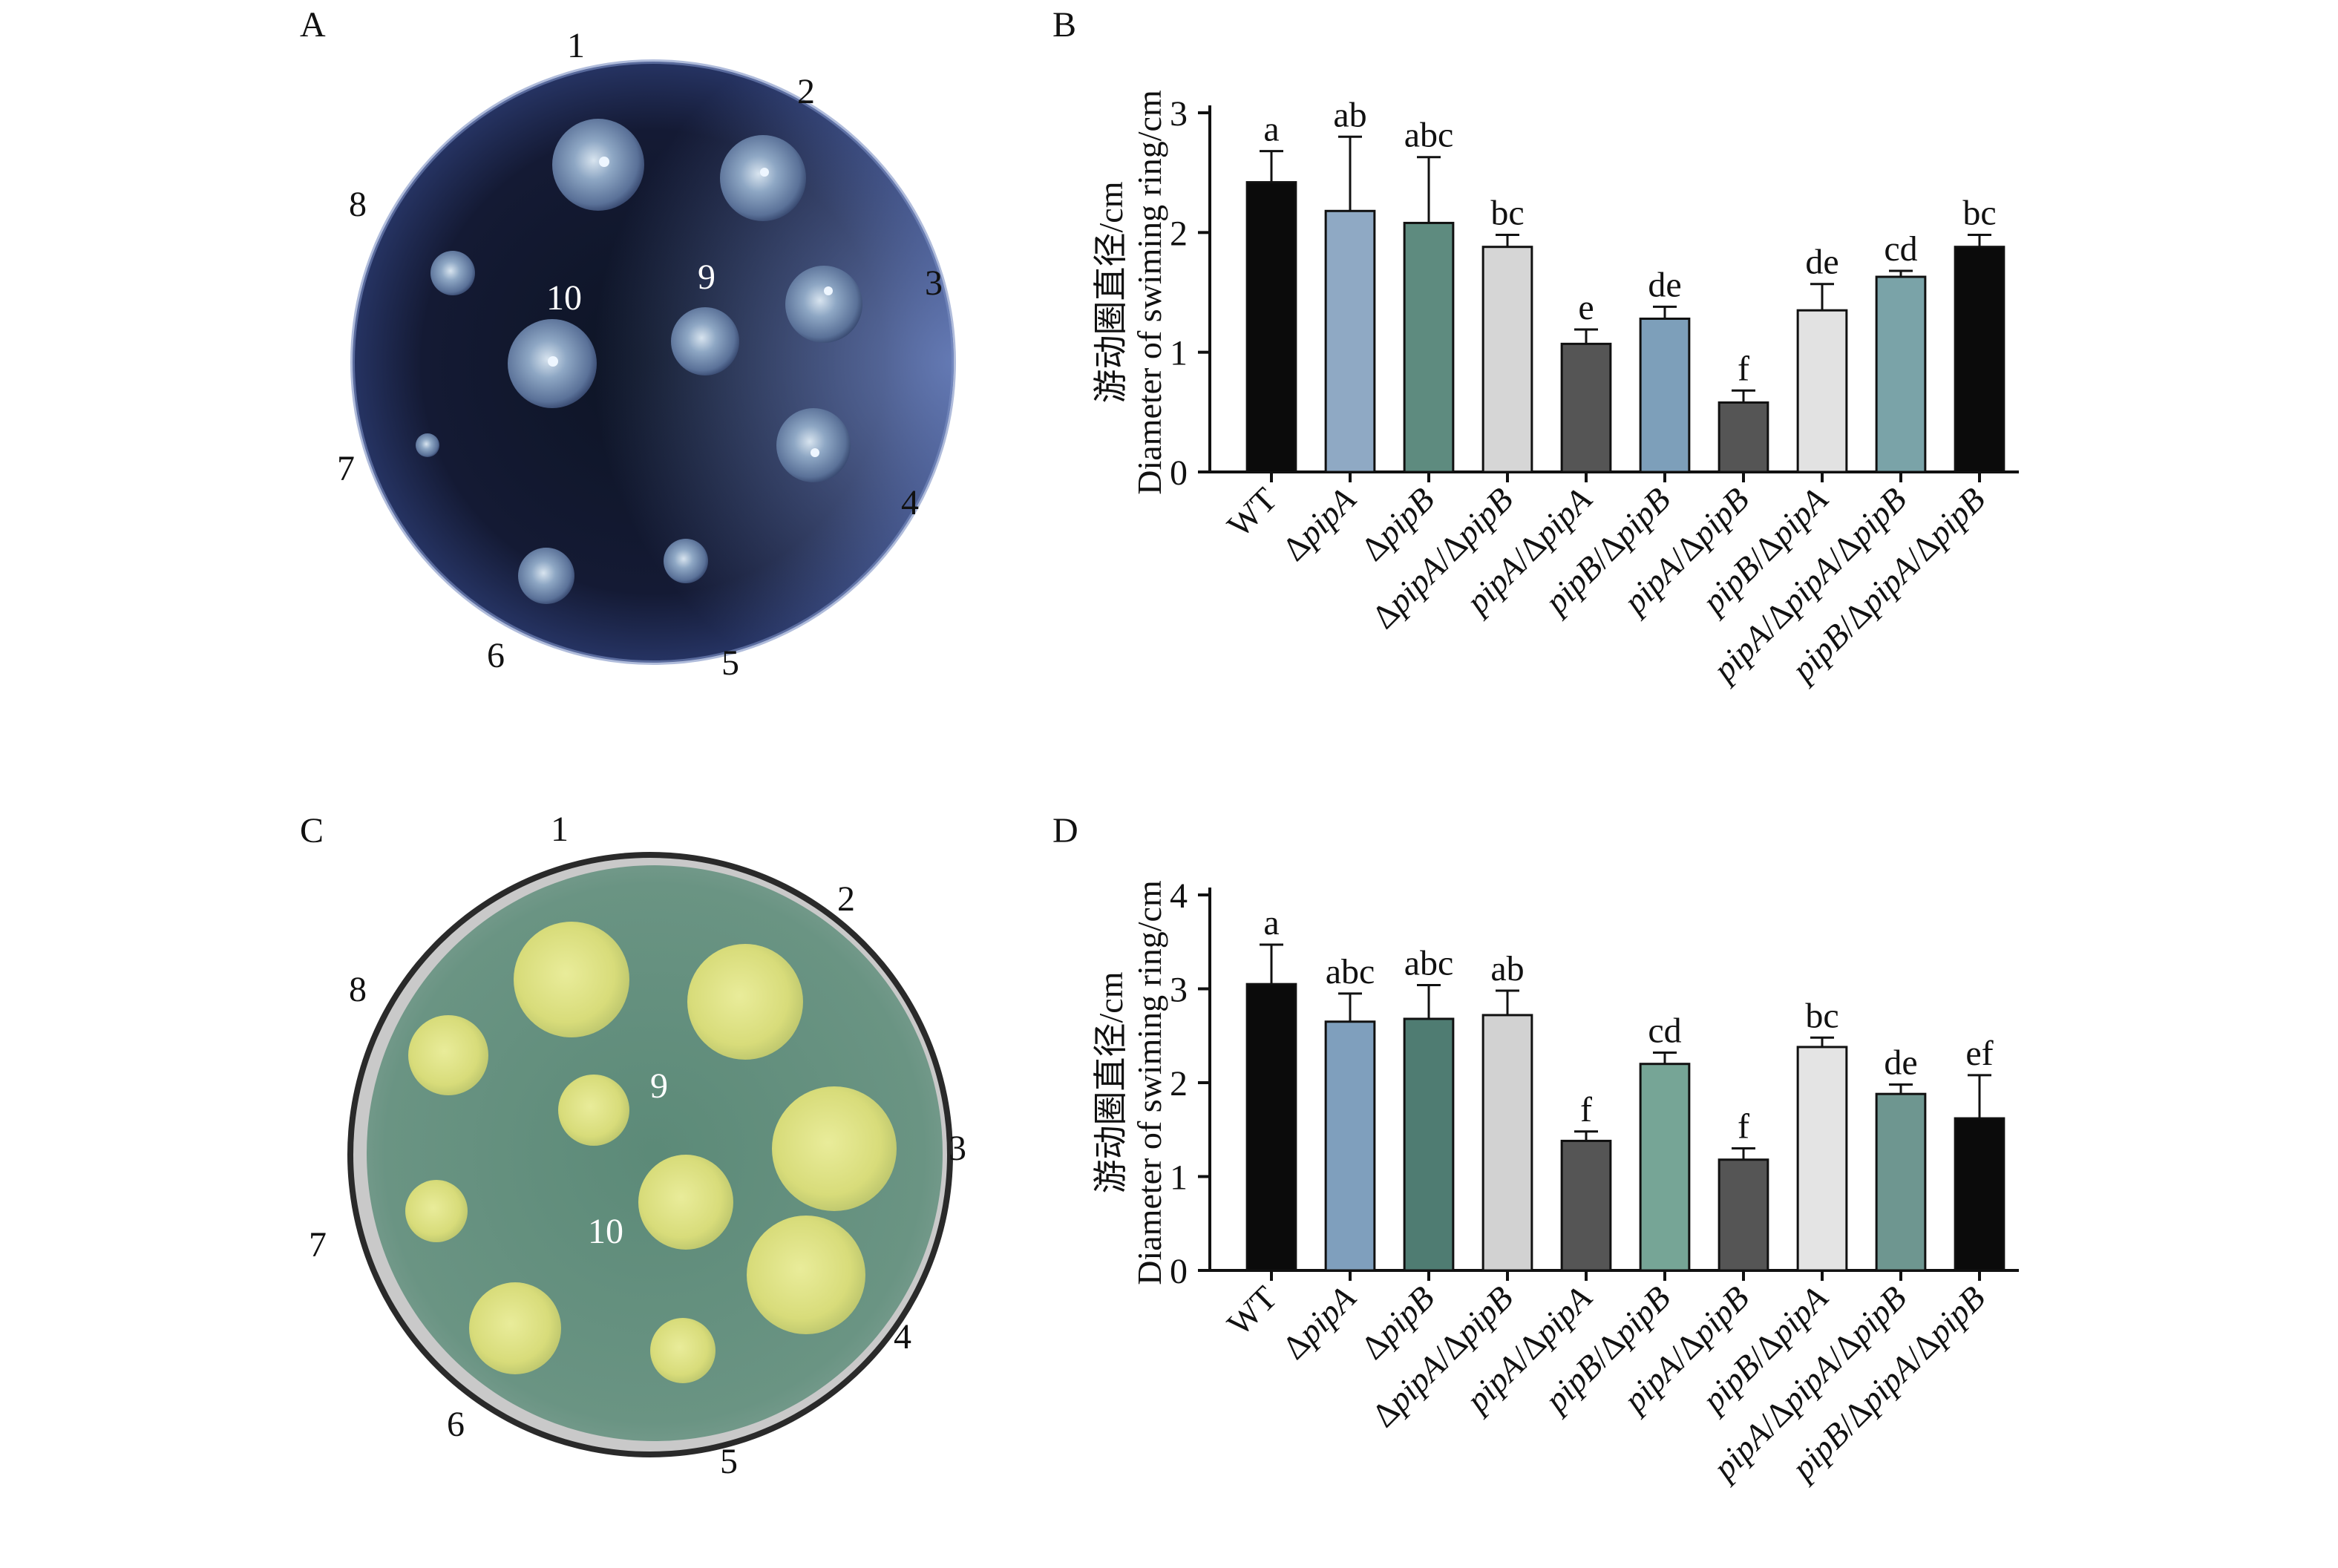  Describe the element at coordinates (318, 1244) in the screenshot. I see `plate-c-label-7: 7` at that location.